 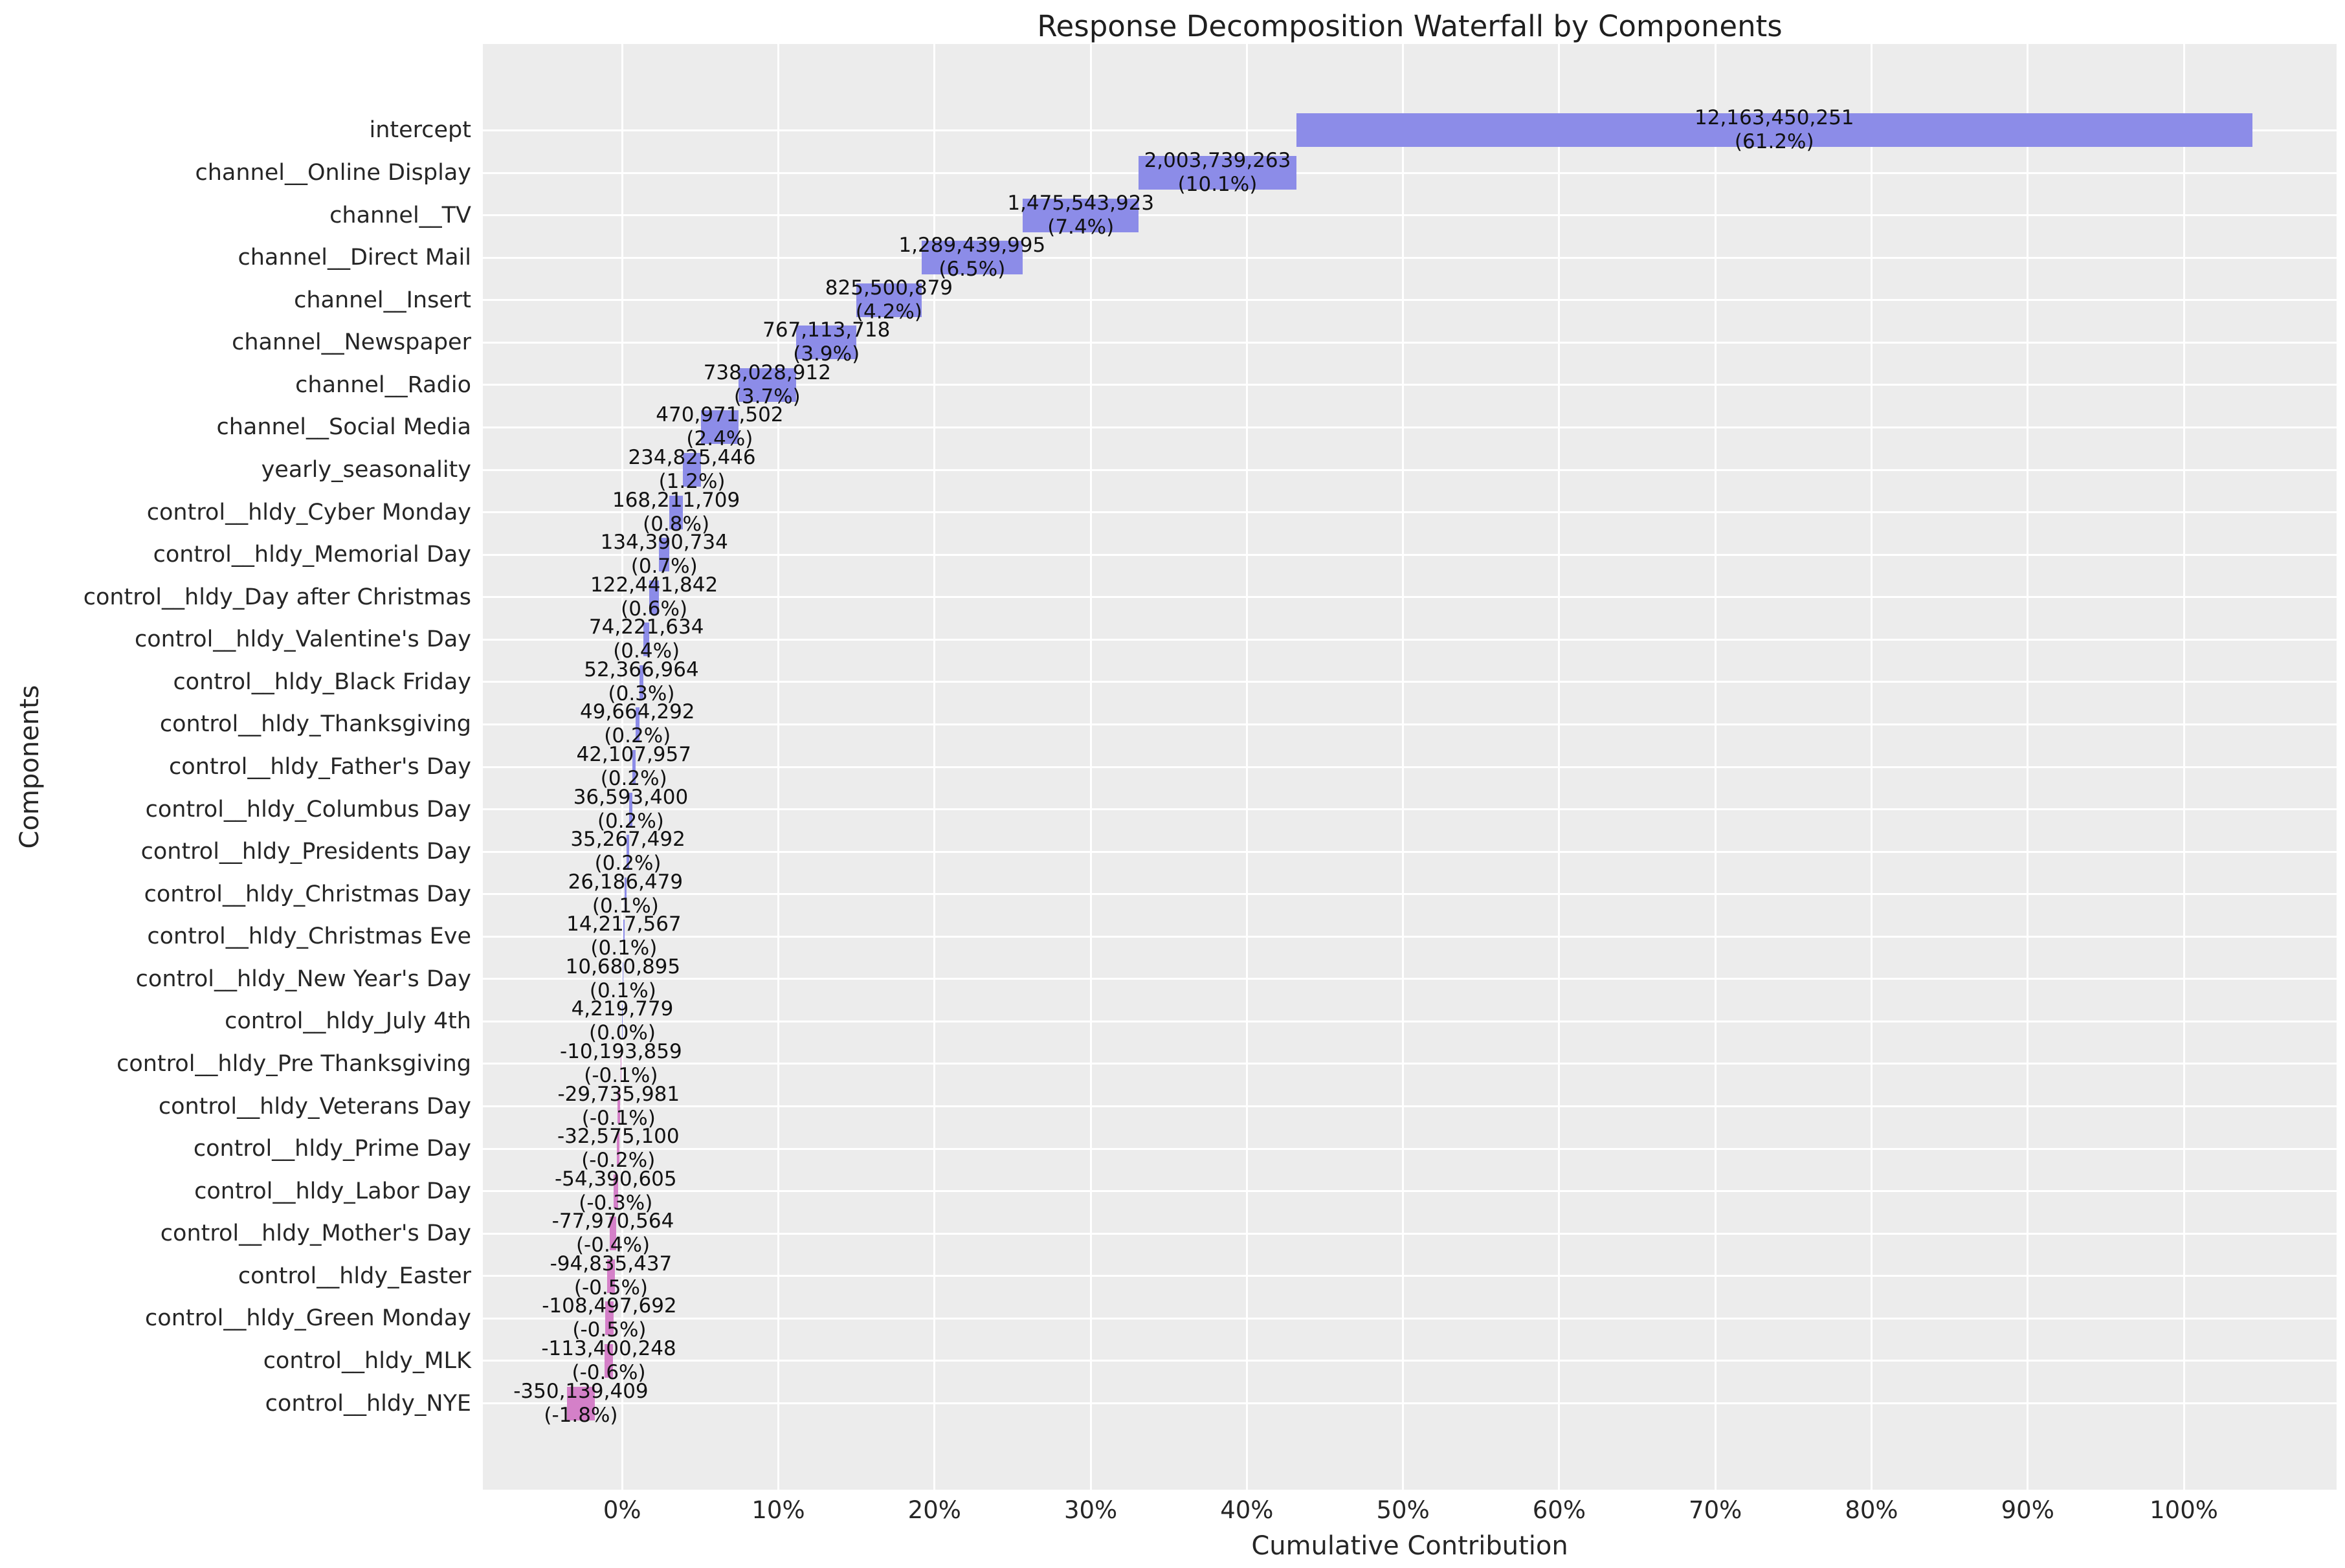 I want to click on bar-percentage-channel-tv: (7.4%), so click(x=1081, y=227).